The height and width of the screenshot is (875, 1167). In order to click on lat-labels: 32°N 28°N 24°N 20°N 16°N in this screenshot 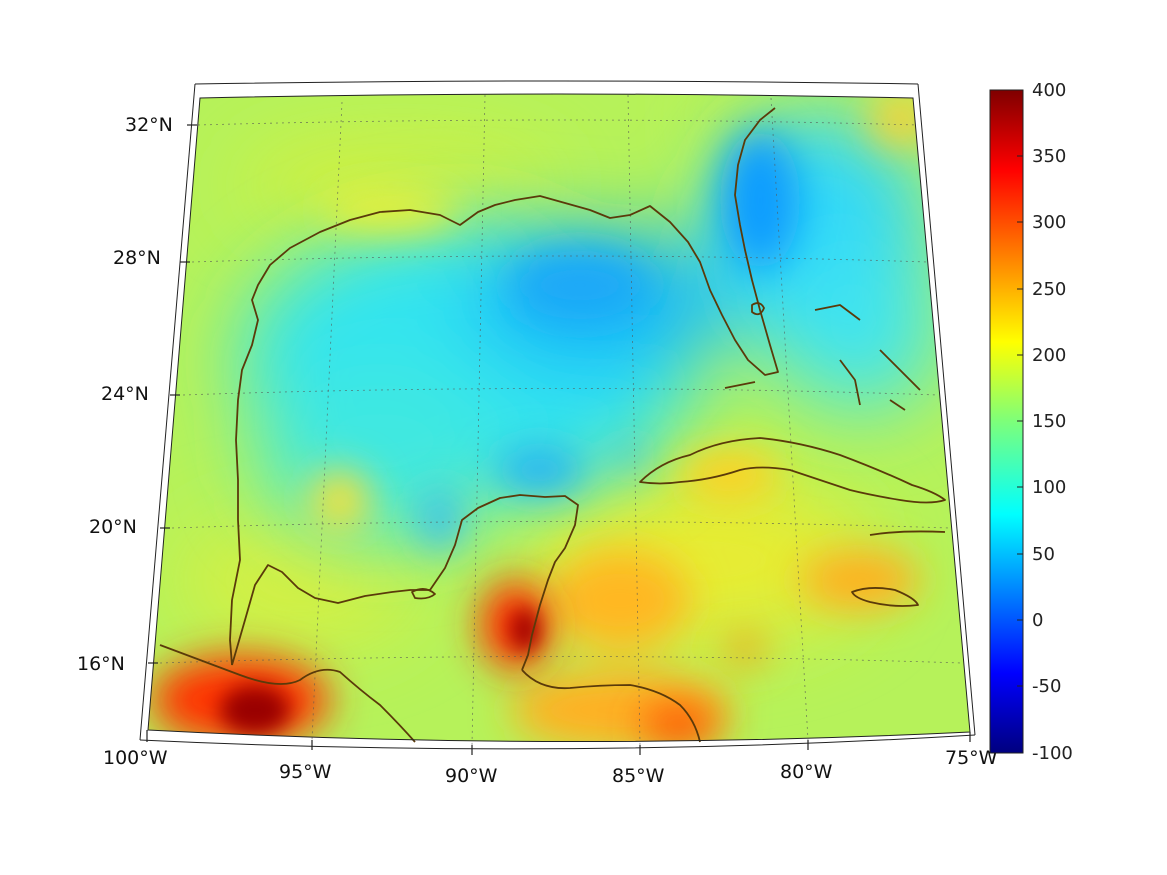, I will do `click(125, 394)`.